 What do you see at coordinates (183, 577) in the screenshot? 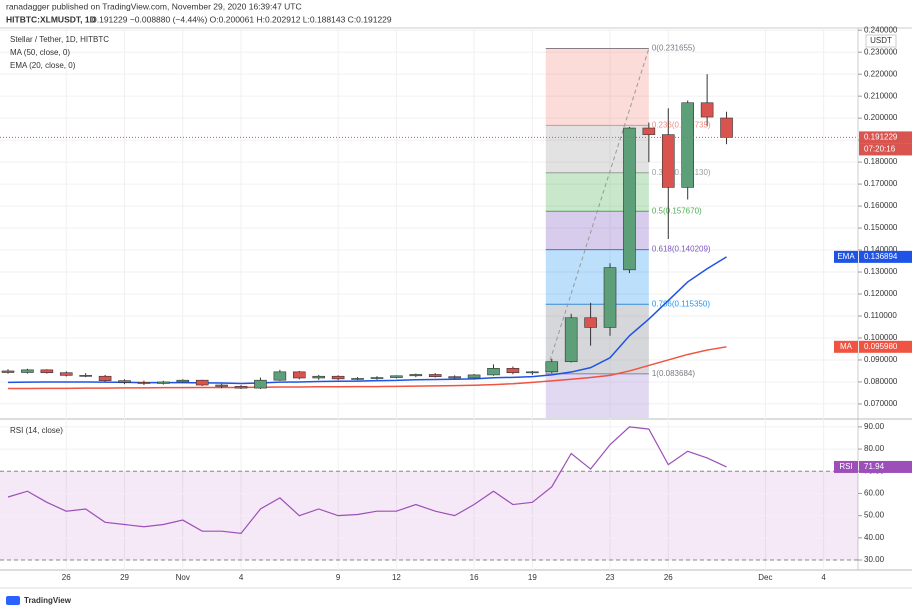
I see `x-tick-label: Nov` at bounding box center [183, 577].